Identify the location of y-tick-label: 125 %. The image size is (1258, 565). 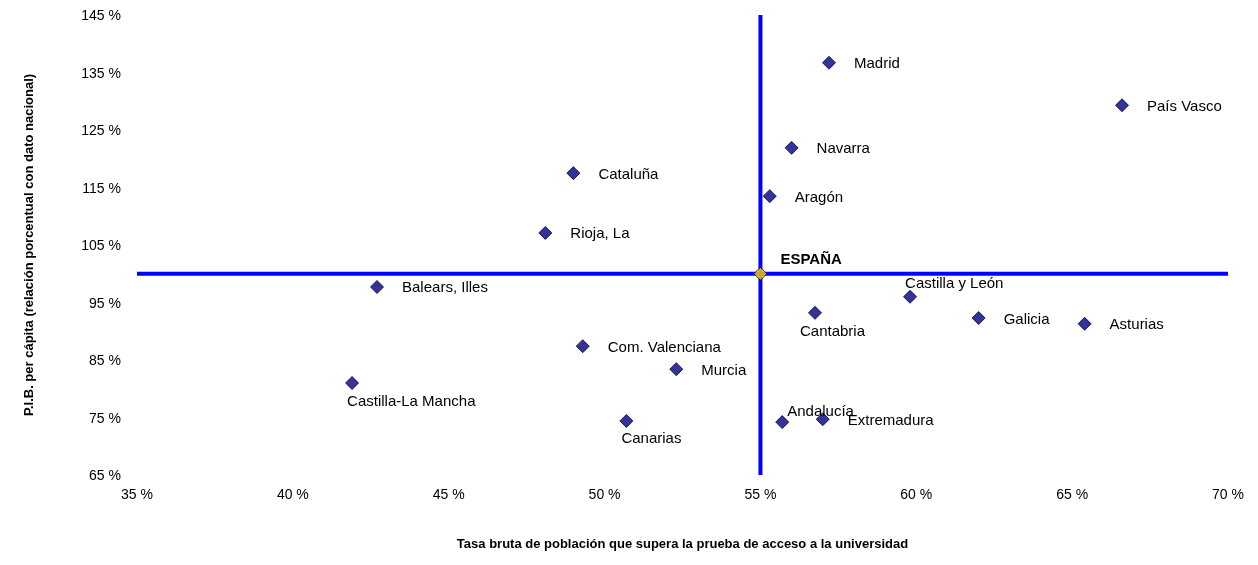
(101, 130).